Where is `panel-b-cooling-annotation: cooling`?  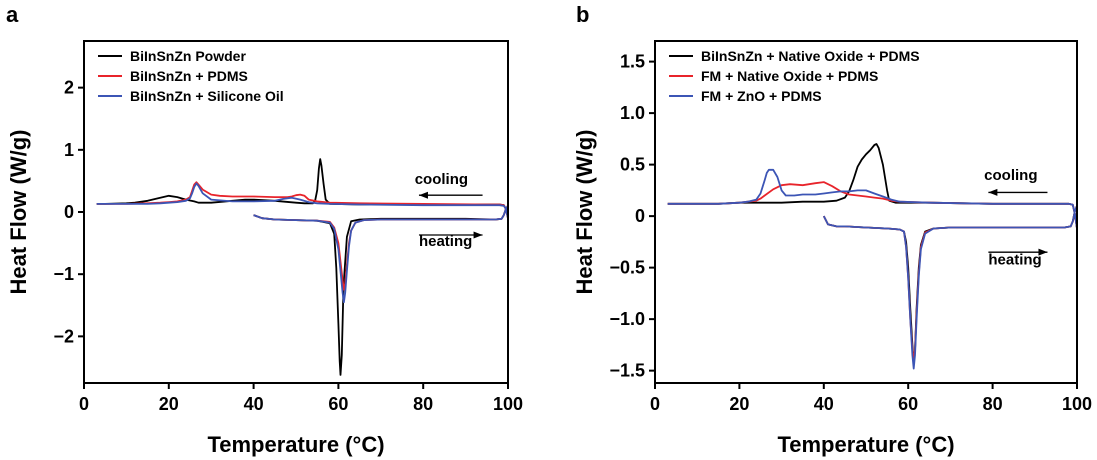
panel-b-cooling-annotation: cooling is located at coordinates (1010, 175).